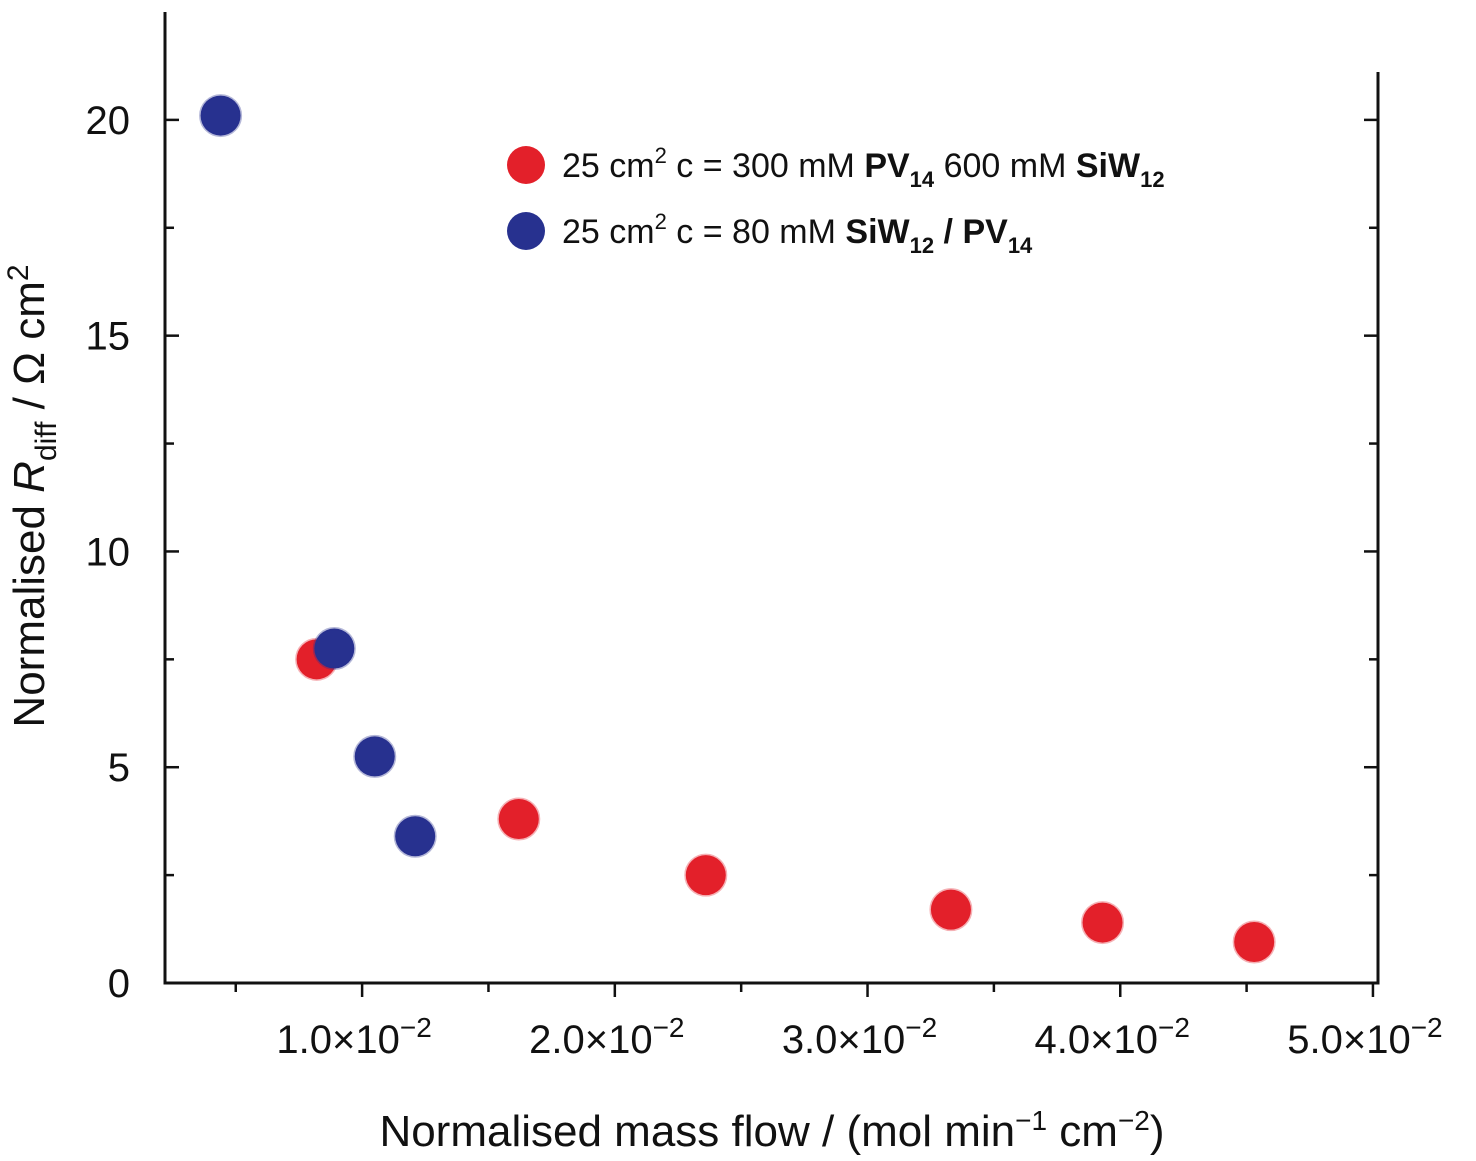 This screenshot has height=1161, width=1476. I want to click on legend-entry-2: 25 cm2 c = 80 mM SiW12 / PV14, so click(770, 233).